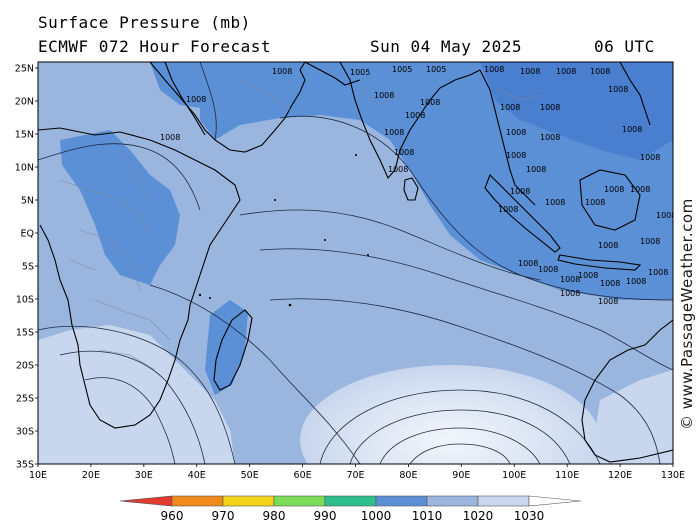 The height and width of the screenshot is (525, 700). What do you see at coordinates (631, 417) in the screenshot?
I see `pressure-band-1020-australia` at bounding box center [631, 417].